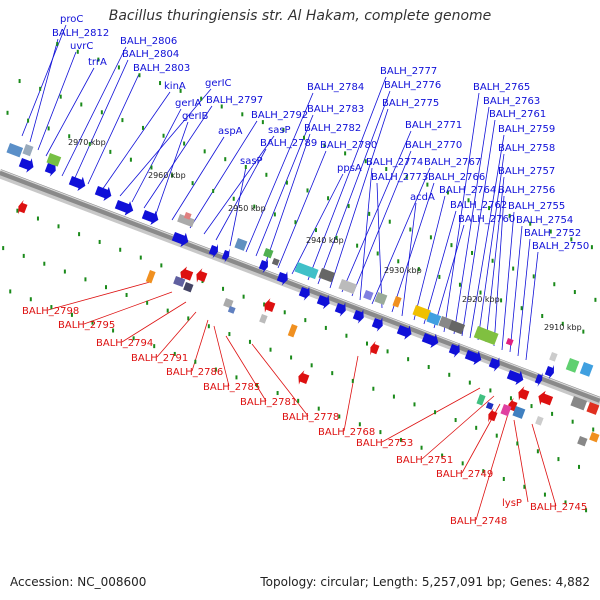 Image resolution: width=600 pixels, height=600 pixels. Describe the element at coordinates (150, 54) in the screenshot. I see `forward-gene-label: BALH_2804` at that location.